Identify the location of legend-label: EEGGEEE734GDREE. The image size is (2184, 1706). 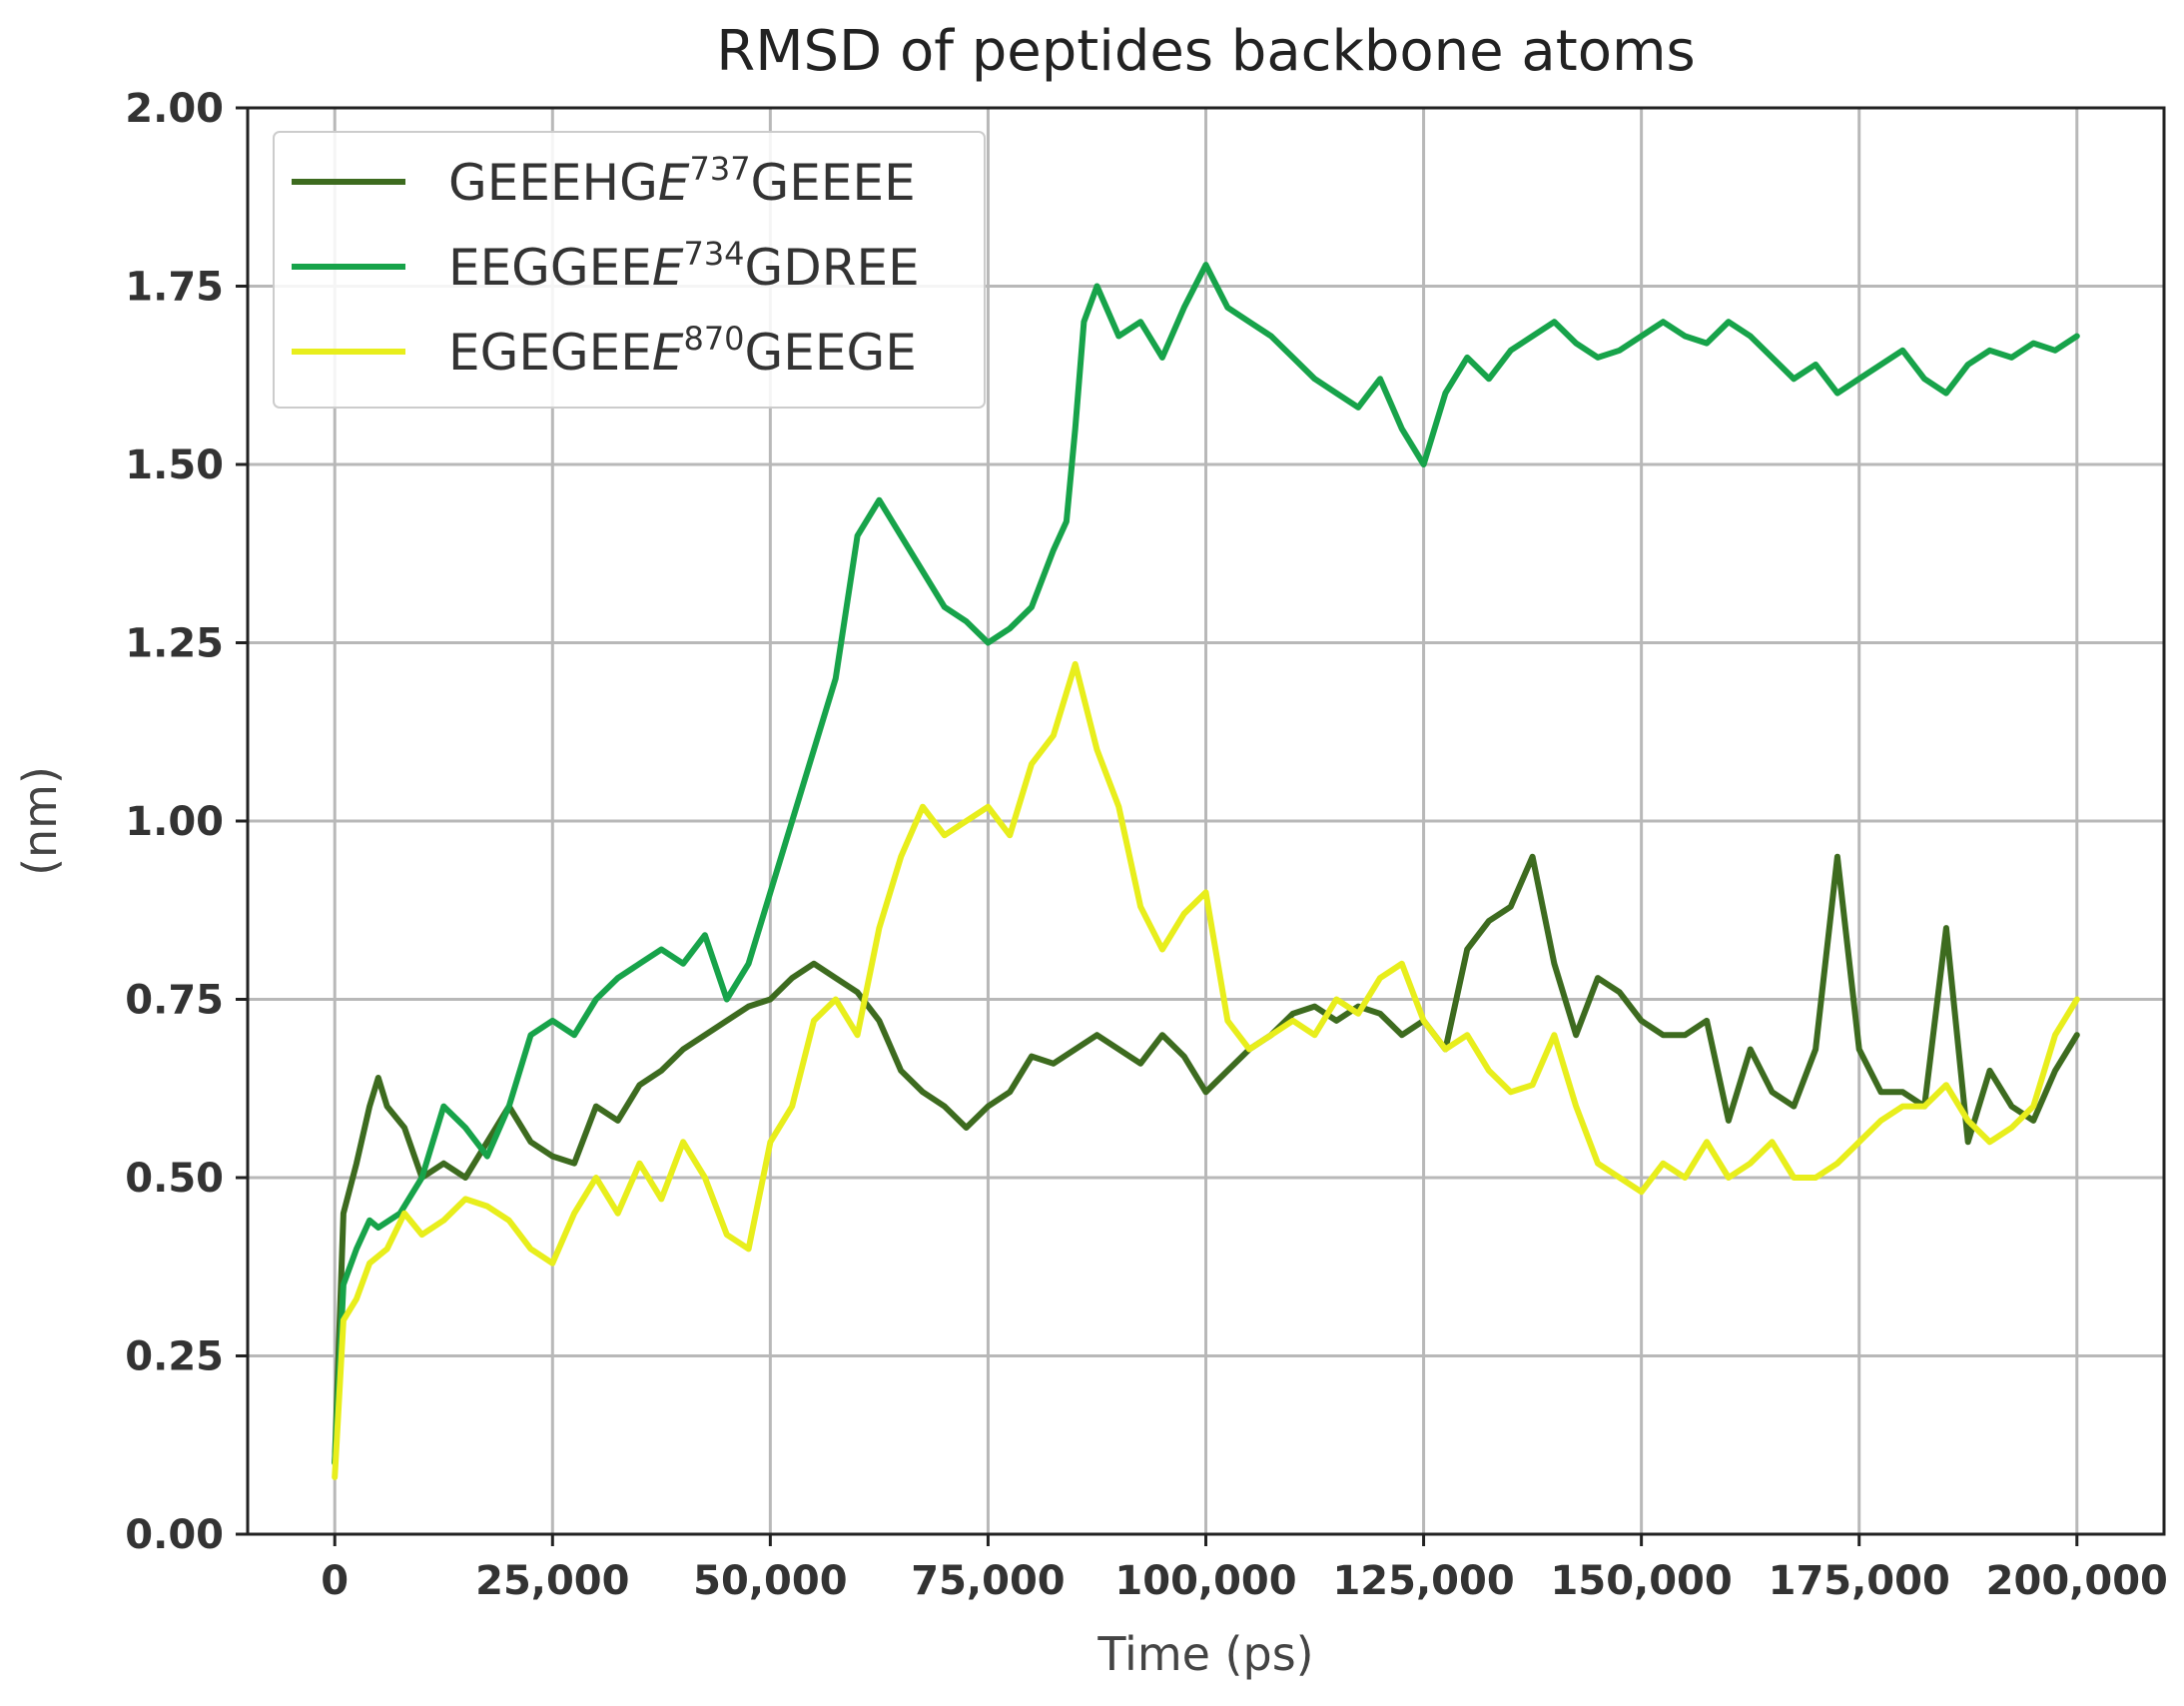
(684, 266).